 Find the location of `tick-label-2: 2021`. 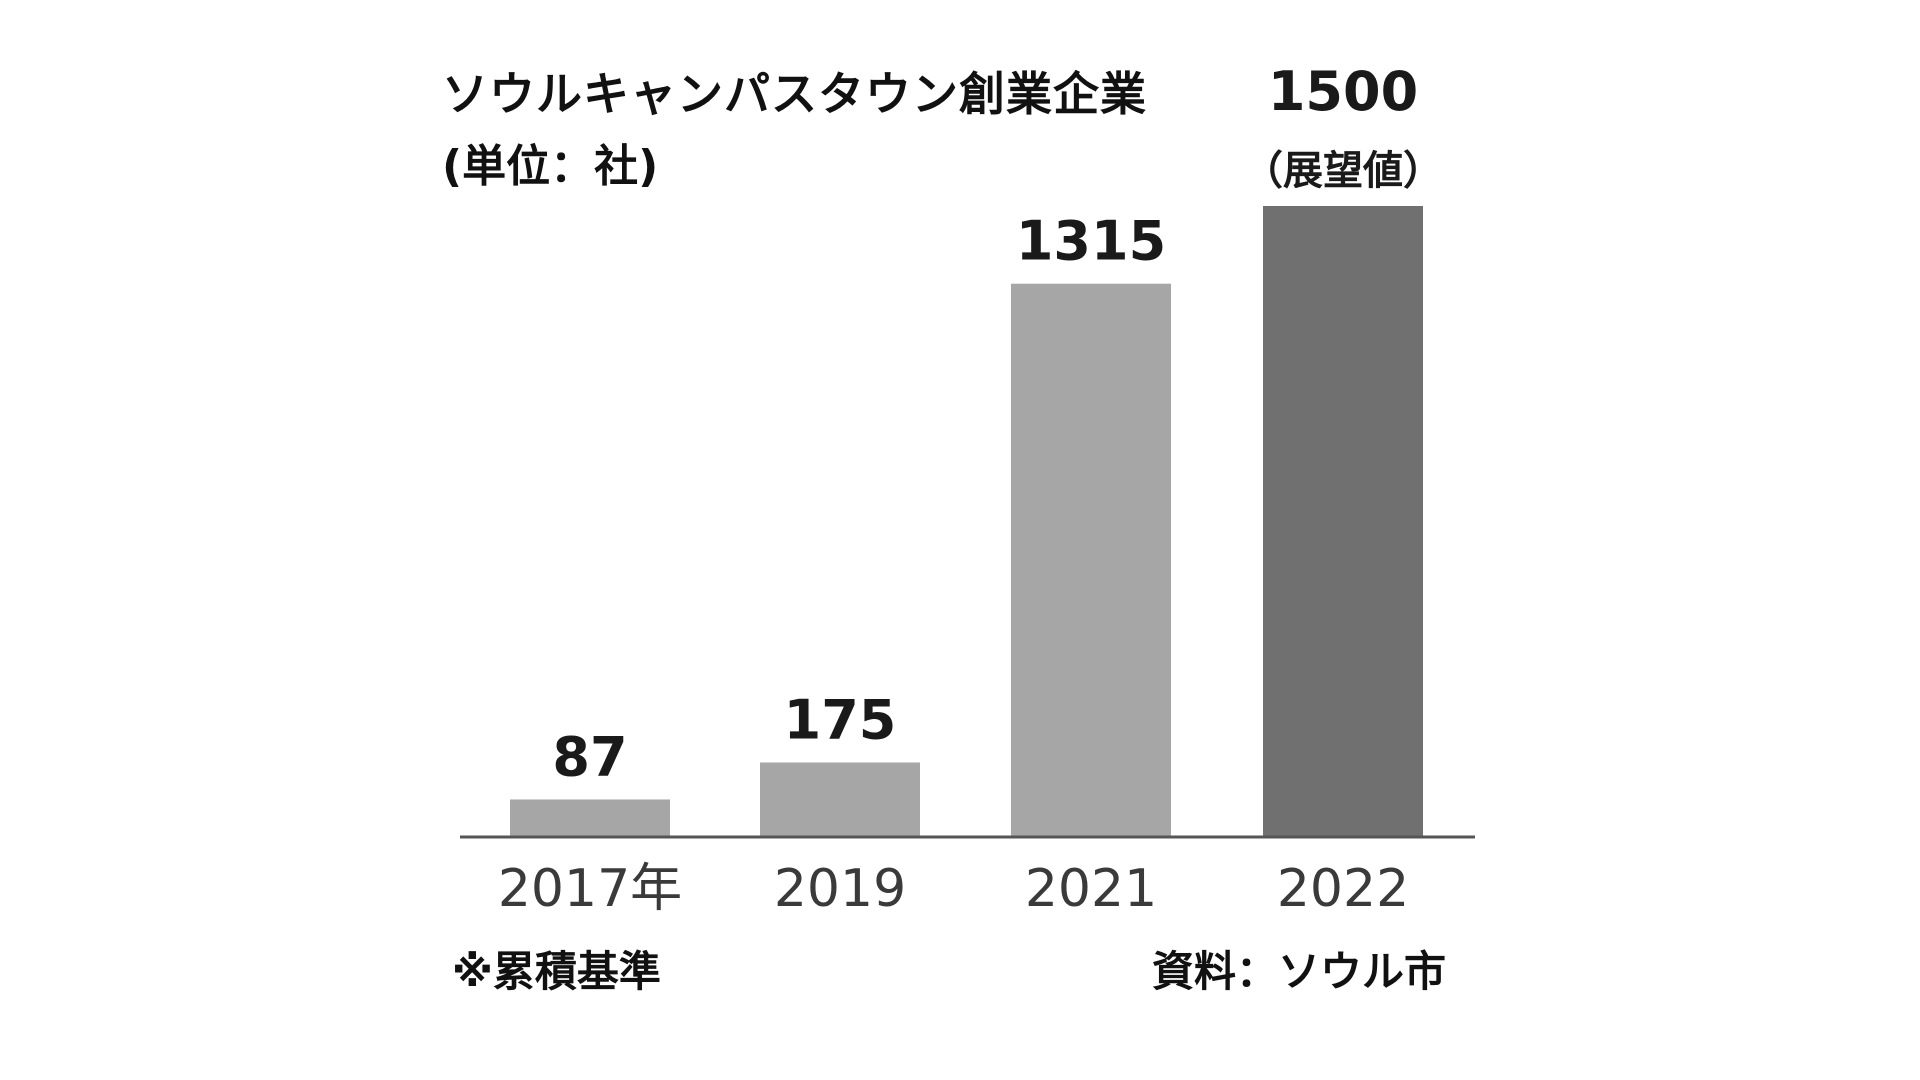

tick-label-2: 2021 is located at coordinates (1091, 889).